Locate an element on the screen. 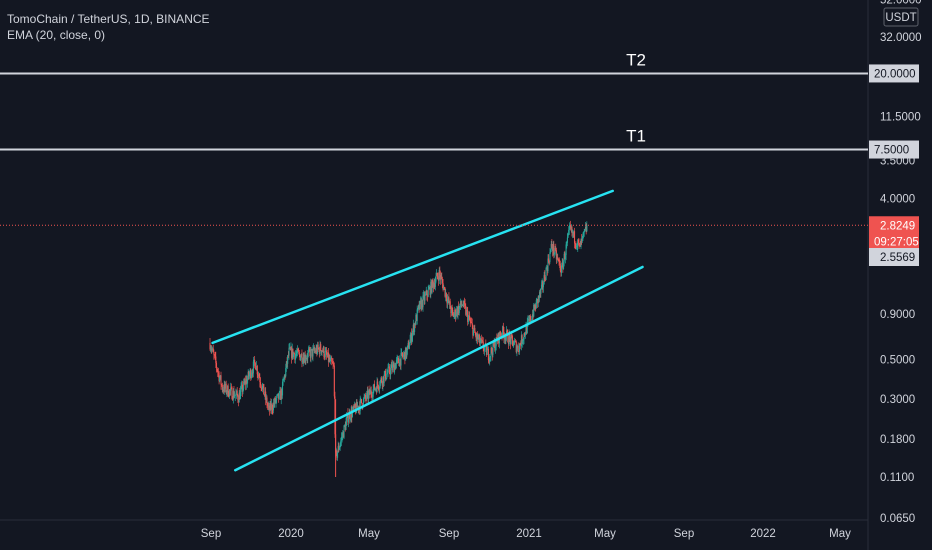  channel-upper-line is located at coordinates (412, 267).